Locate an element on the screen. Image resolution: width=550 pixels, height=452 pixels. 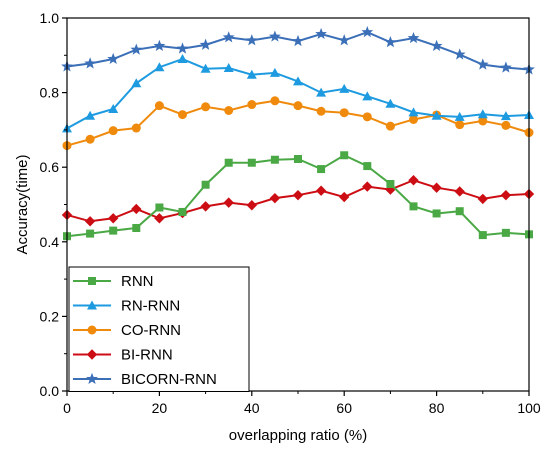
x-tick-label: 20 is located at coordinates (160, 408).